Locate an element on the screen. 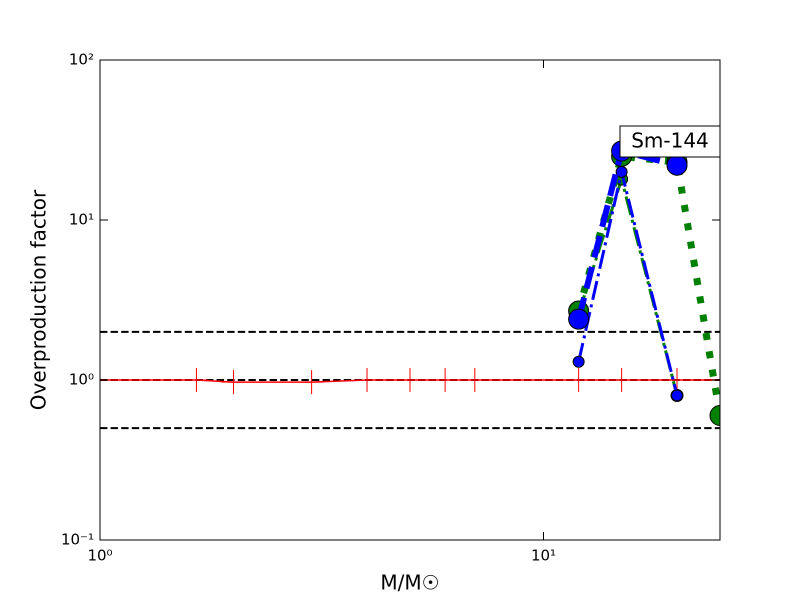 The image size is (800, 600). y-tick-label: 10⁻¹ is located at coordinates (77, 540).